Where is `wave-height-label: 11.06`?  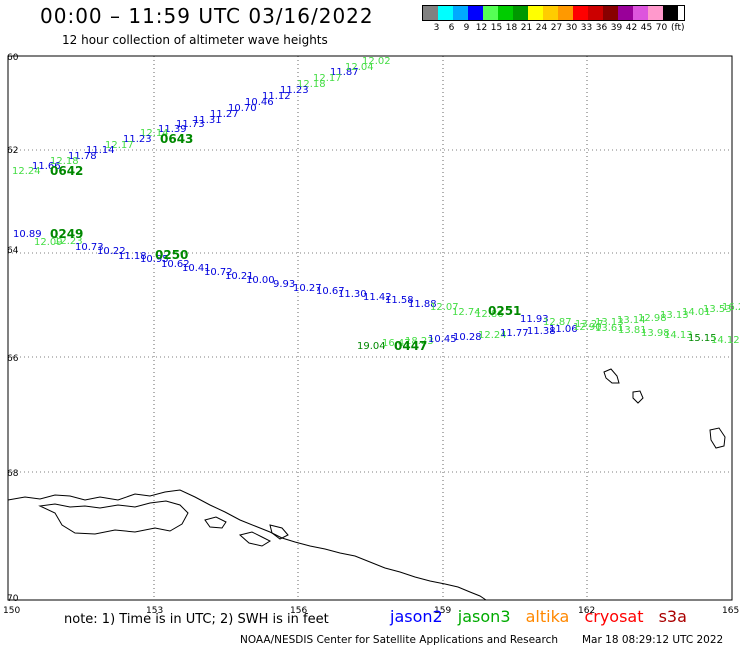
wave-height-label: 11.06 is located at coordinates (563, 329).